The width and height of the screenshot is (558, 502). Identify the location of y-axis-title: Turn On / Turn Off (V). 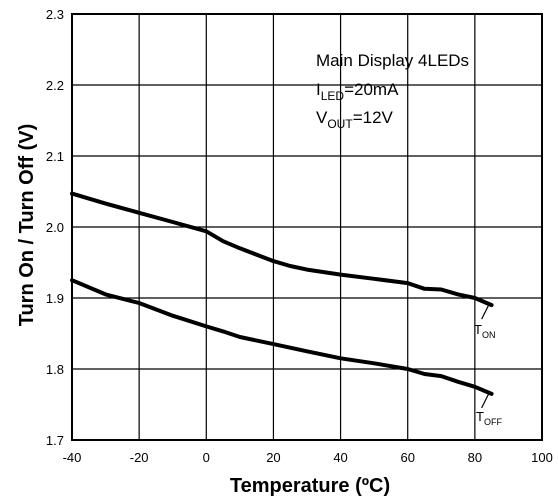
(27, 225).